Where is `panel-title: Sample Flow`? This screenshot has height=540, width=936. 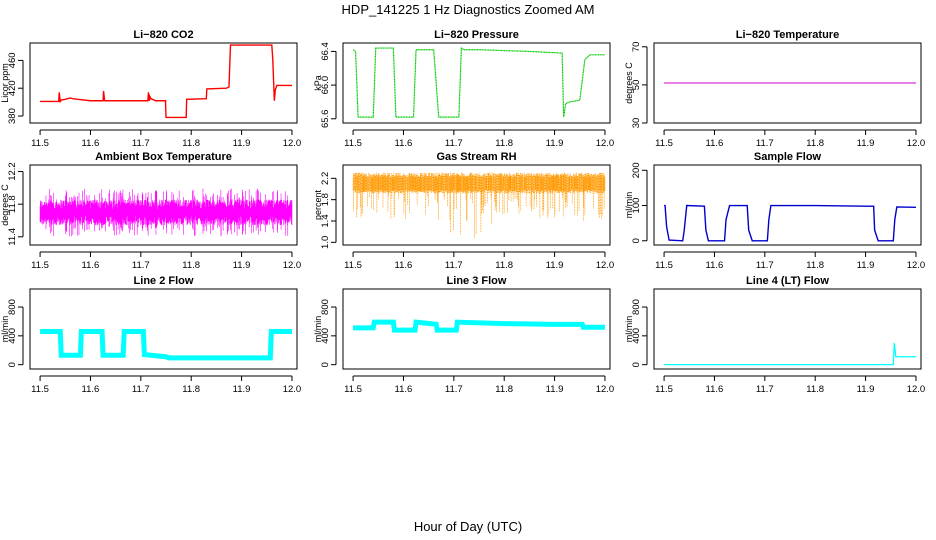
panel-title: Sample Flow is located at coordinates (788, 157).